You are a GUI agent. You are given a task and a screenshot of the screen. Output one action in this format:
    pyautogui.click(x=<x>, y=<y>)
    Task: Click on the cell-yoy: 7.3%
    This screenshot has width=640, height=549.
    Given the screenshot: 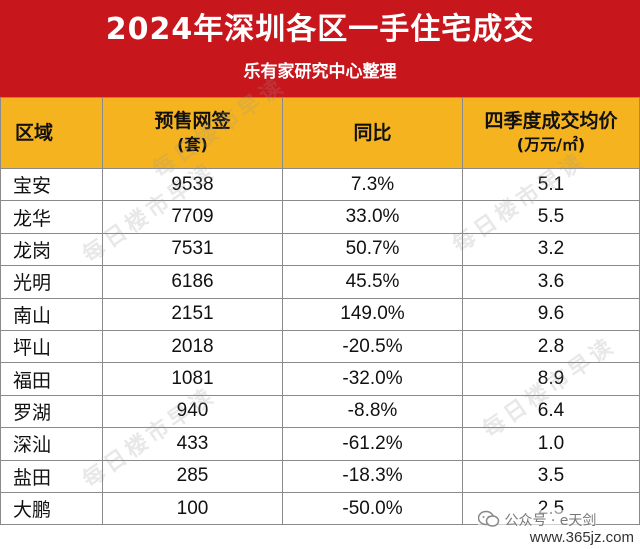 What is the action you would take?
    pyautogui.click(x=372, y=184)
    